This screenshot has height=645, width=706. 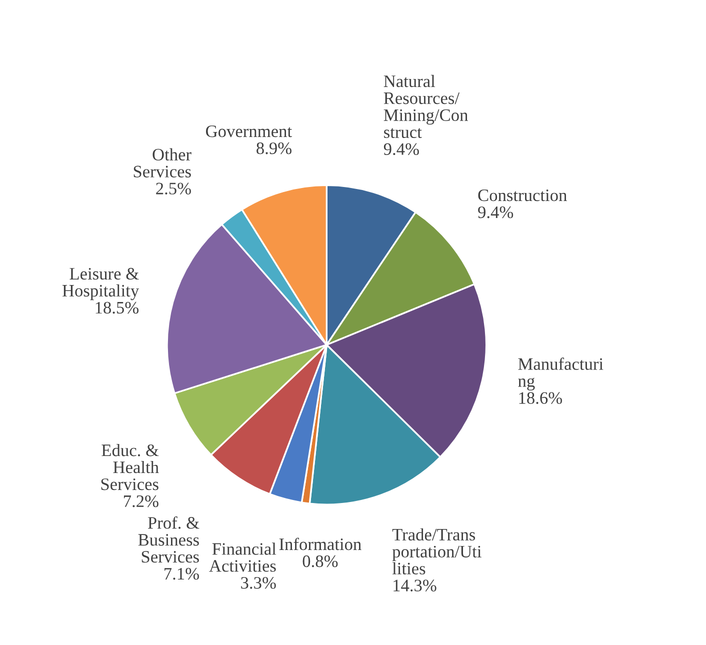 What do you see at coordinates (181, 574) in the screenshot?
I see `data-label: 7.1%` at bounding box center [181, 574].